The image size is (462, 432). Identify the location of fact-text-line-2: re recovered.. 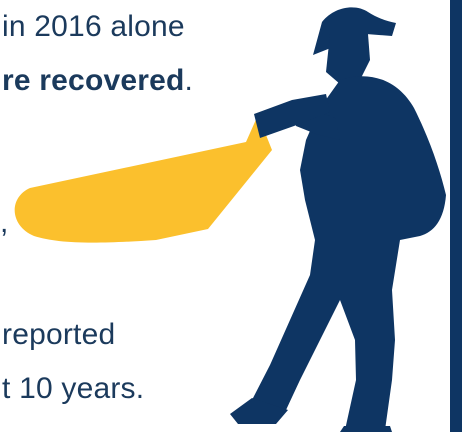
(97, 81).